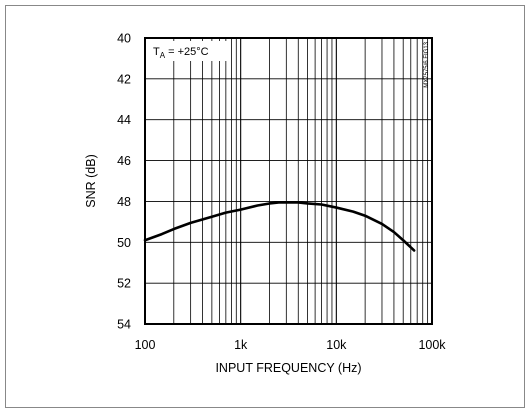 Image resolution: width=531 pixels, height=414 pixels. I want to click on x-tick-label: 10k, so click(336, 345).